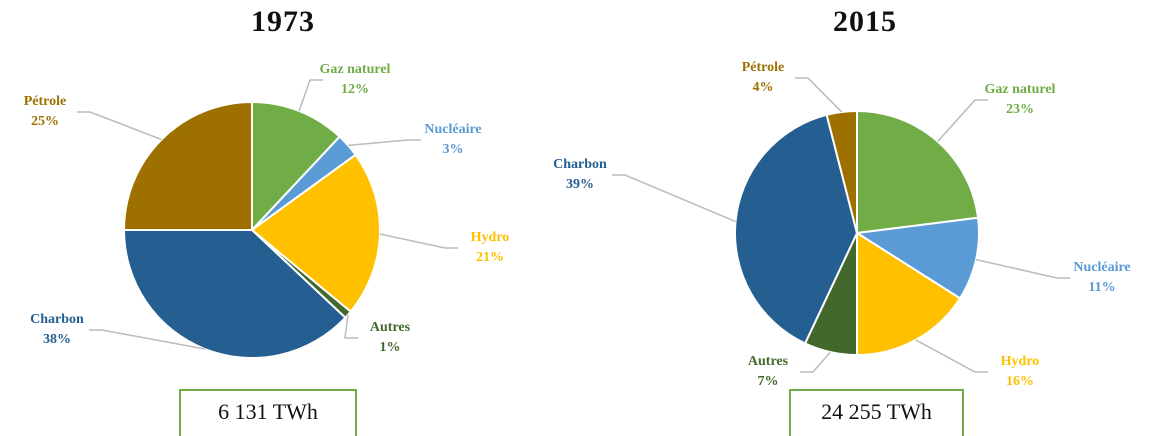 The width and height of the screenshot is (1156, 436). I want to click on slice-value-label: 16%, so click(1020, 381).